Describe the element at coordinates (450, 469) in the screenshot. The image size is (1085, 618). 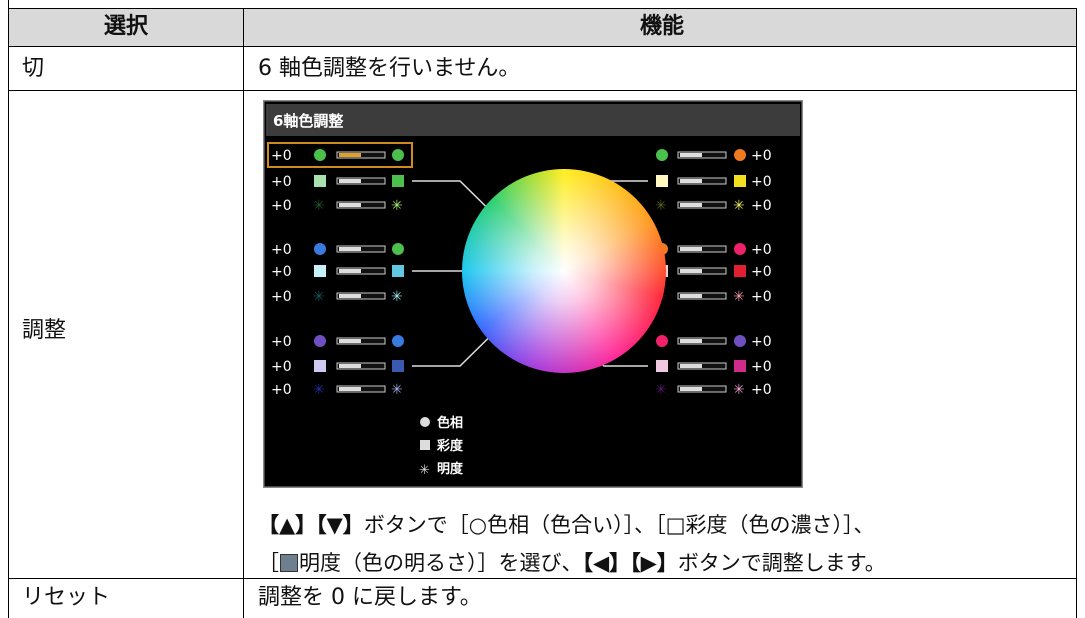
I see `legend-label: 明度` at that location.